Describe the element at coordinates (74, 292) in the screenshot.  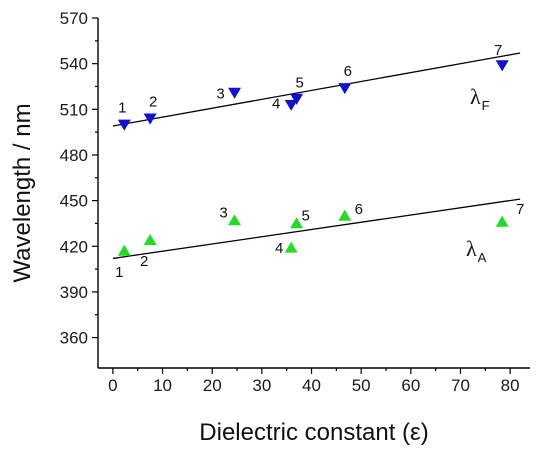
I see `y-tick-label: 390` at that location.